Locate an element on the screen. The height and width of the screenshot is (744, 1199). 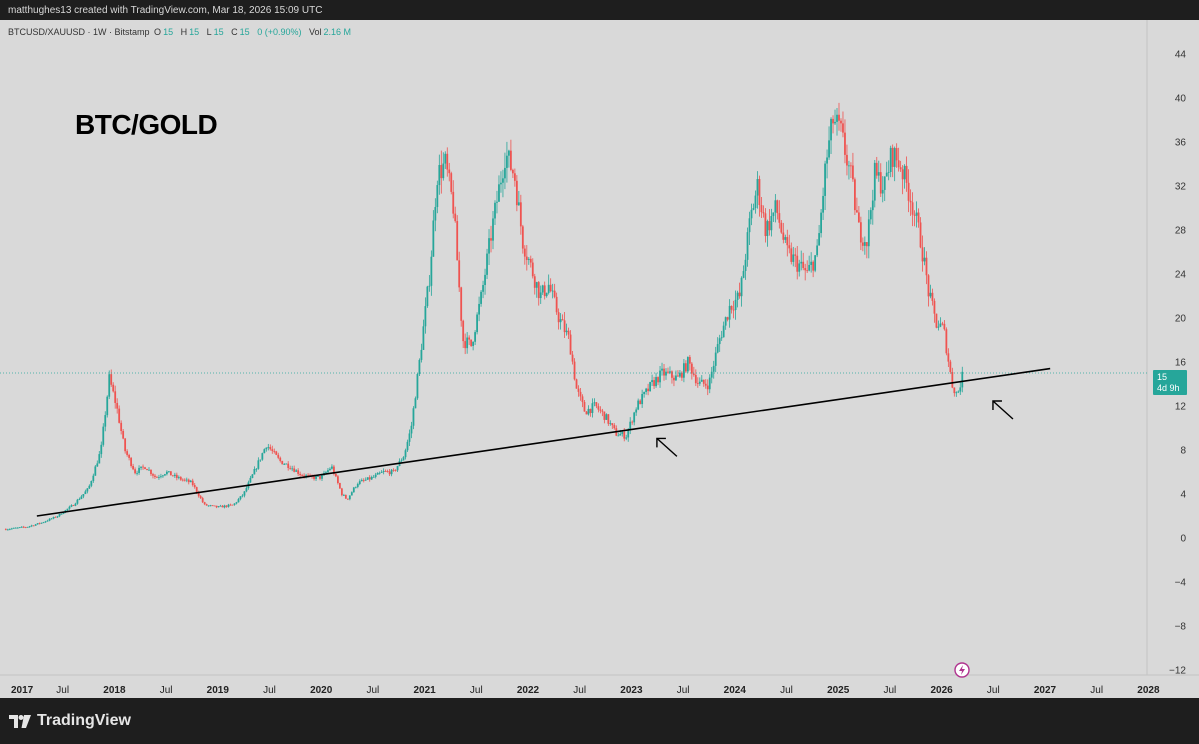
y-tick-label: −8 is located at coordinates (1181, 627).